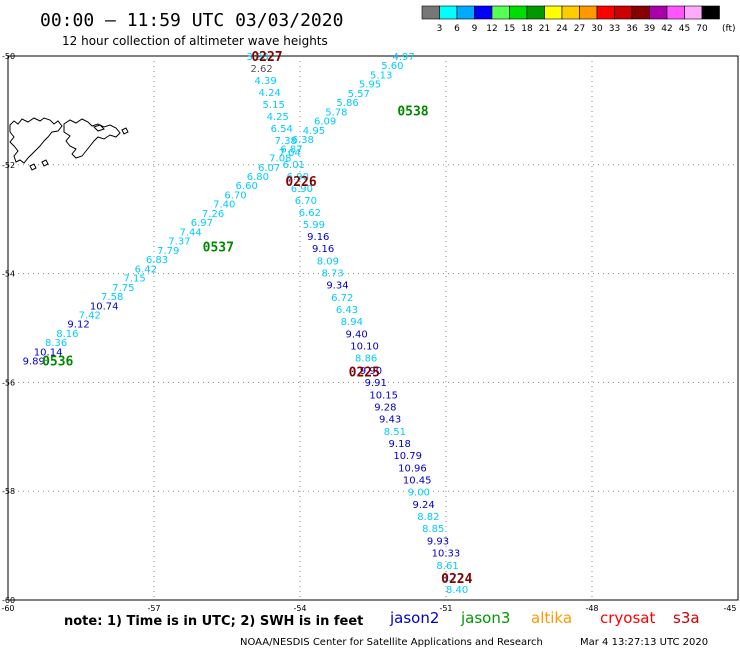 The height and width of the screenshot is (650, 740). What do you see at coordinates (485, 618) in the screenshot?
I see `sat-jason3: jason3` at bounding box center [485, 618].